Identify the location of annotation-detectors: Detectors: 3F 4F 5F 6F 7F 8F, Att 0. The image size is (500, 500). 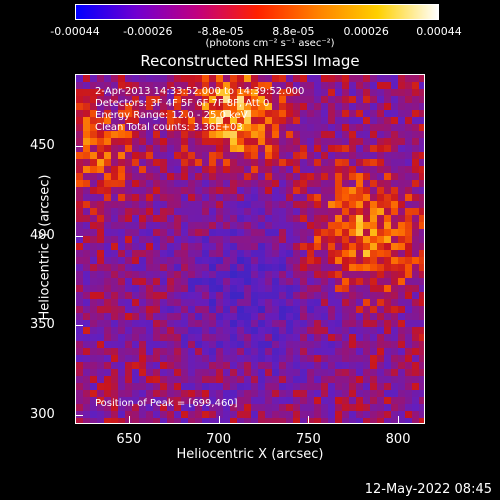
(182, 103).